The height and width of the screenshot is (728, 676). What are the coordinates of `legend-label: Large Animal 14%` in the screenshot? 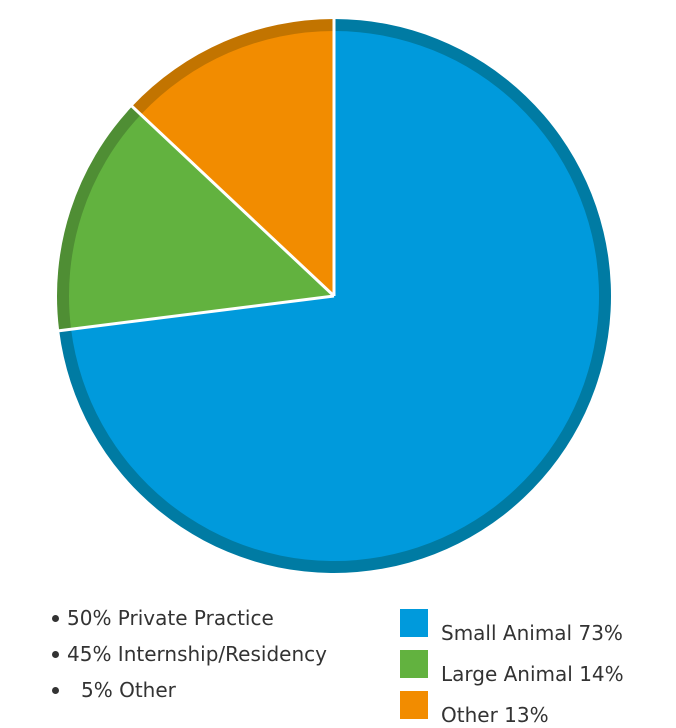 It's located at (532, 673).